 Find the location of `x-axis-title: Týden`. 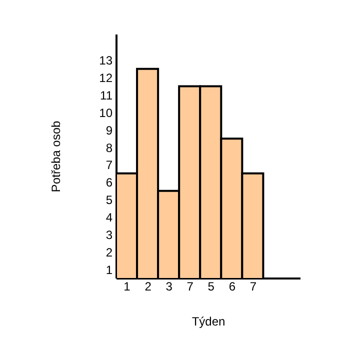

x-axis-title: Týden is located at coordinates (209, 321).